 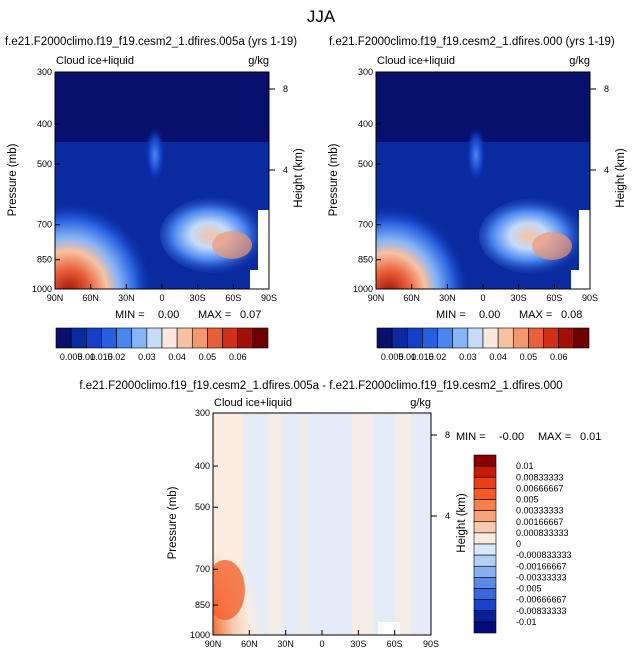 What do you see at coordinates (571, 315) in the screenshot?
I see `panel-2-max-value: 0.08` at bounding box center [571, 315].